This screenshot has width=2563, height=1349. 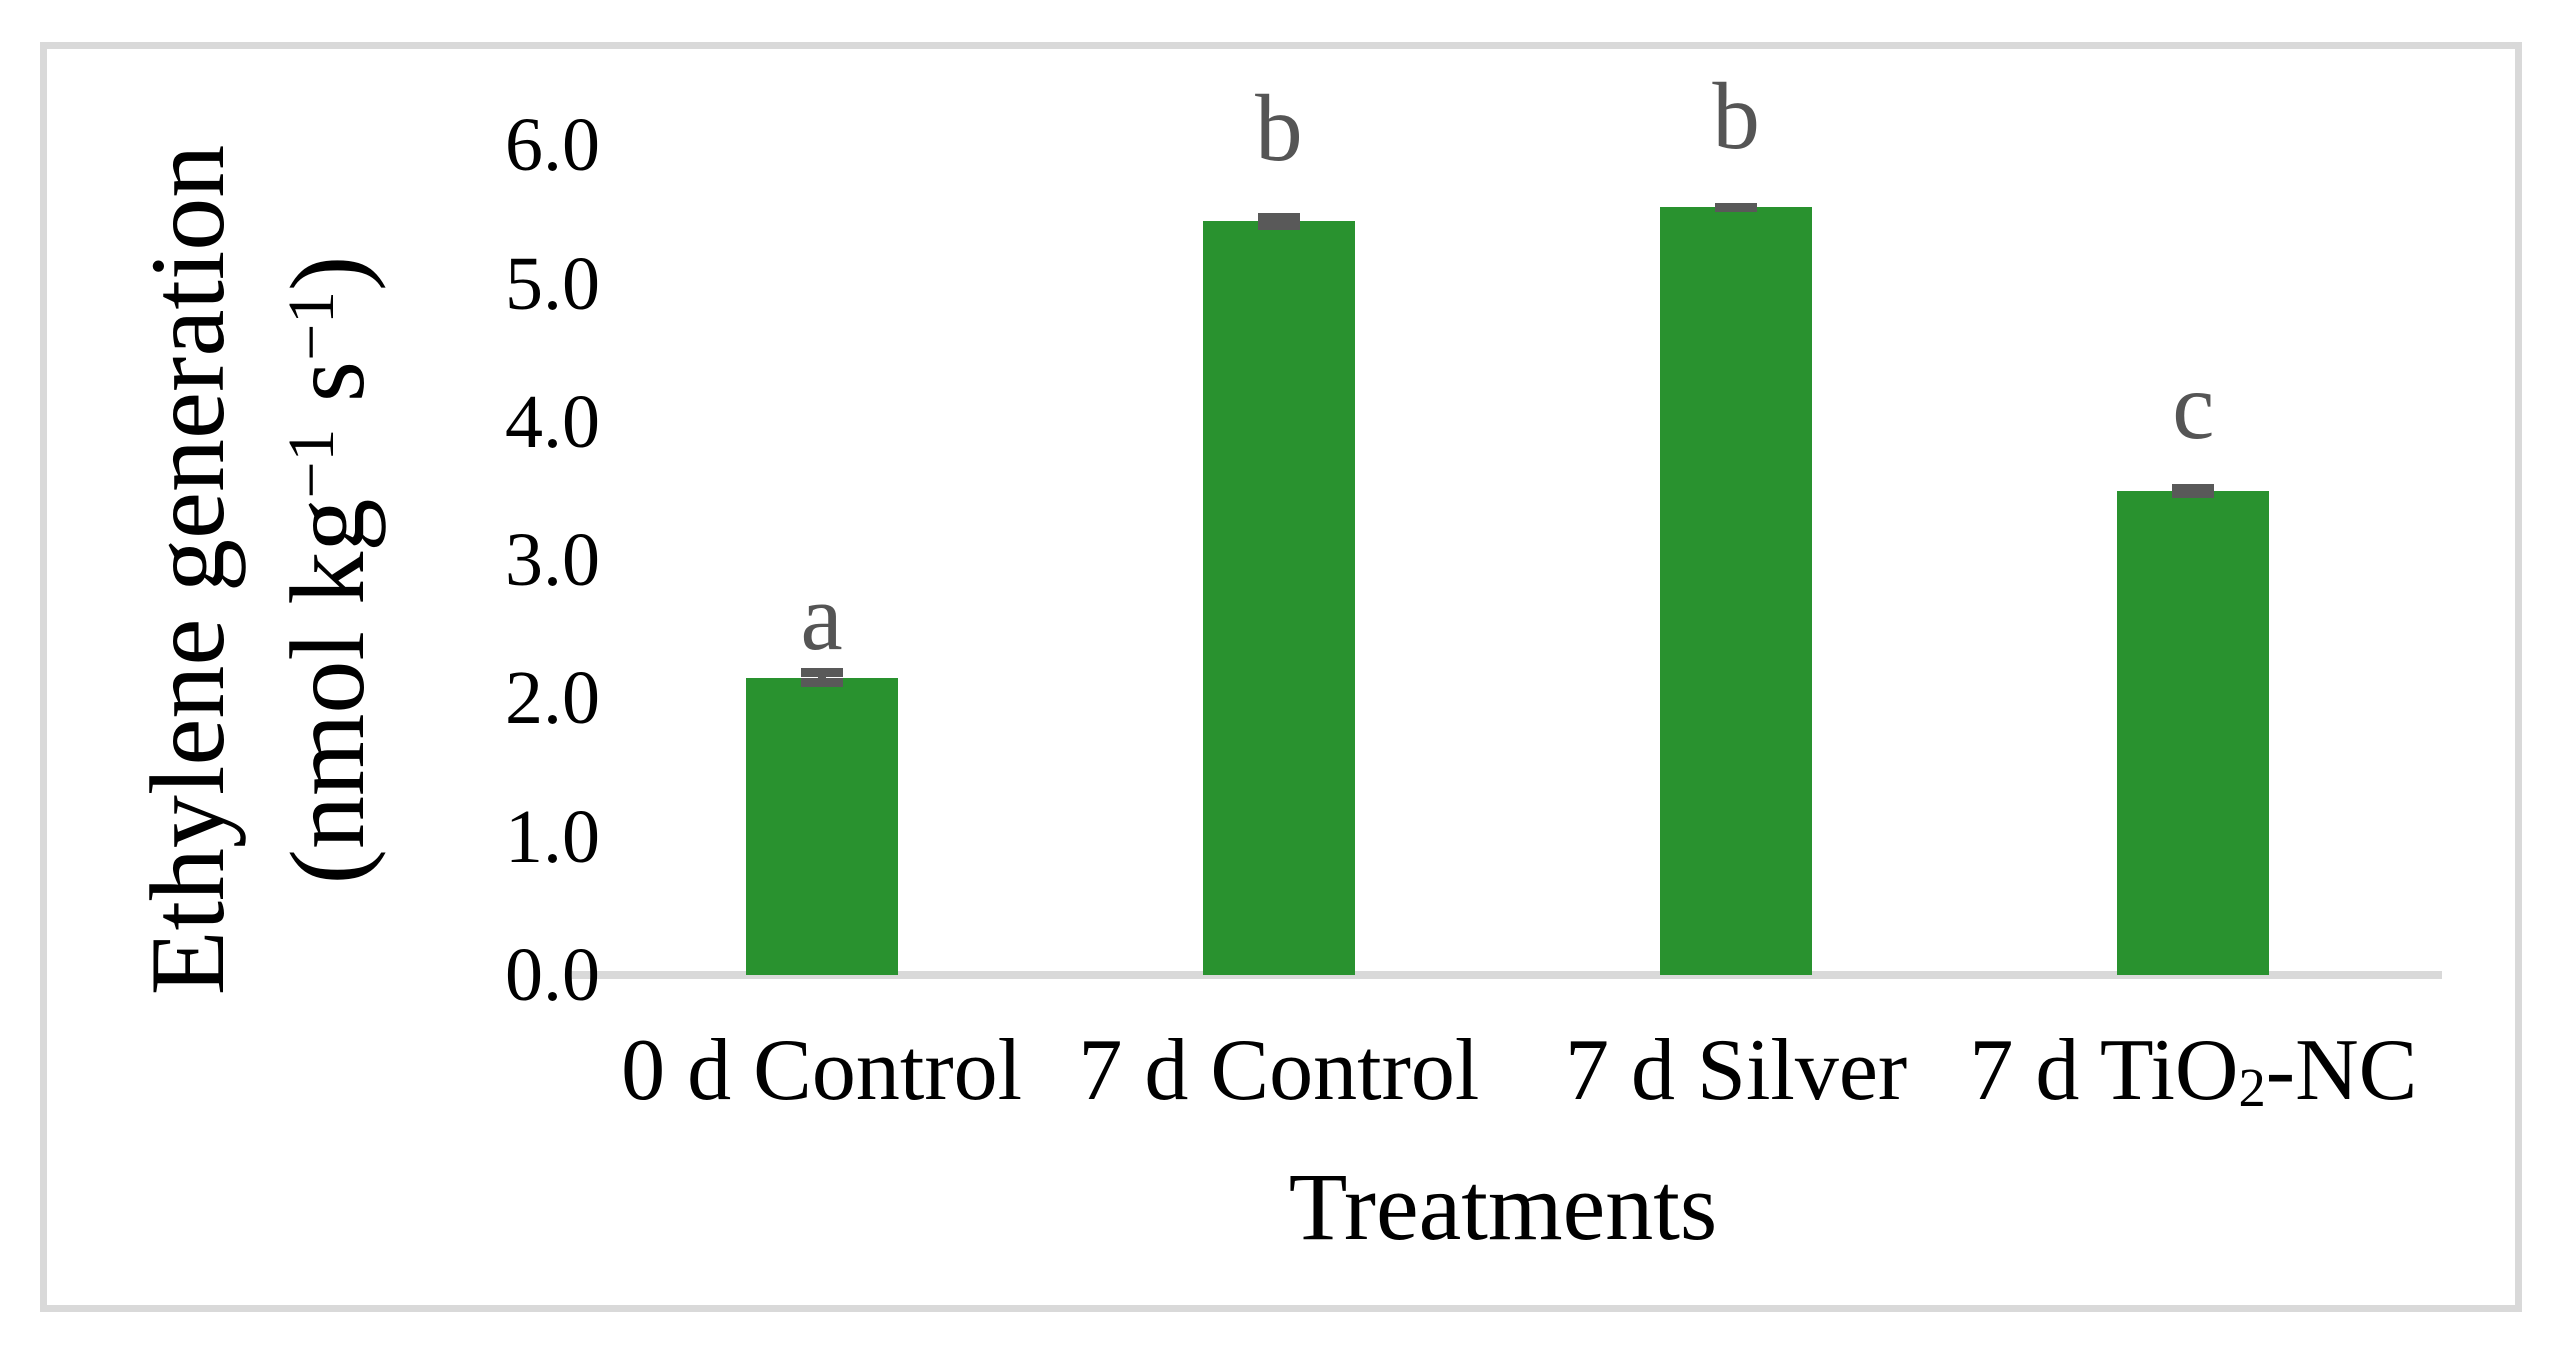 What do you see at coordinates (822, 1070) in the screenshot?
I see `x-tick-label: 0 d Control` at bounding box center [822, 1070].